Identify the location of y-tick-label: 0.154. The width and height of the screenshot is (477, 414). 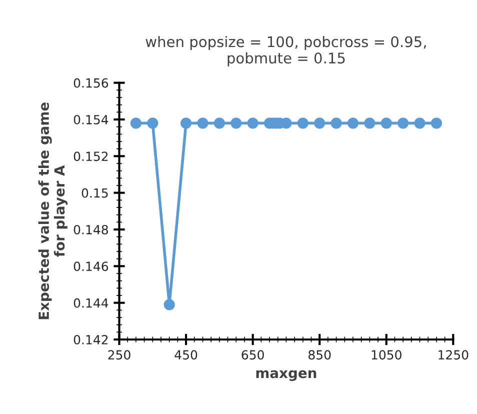
(91, 119).